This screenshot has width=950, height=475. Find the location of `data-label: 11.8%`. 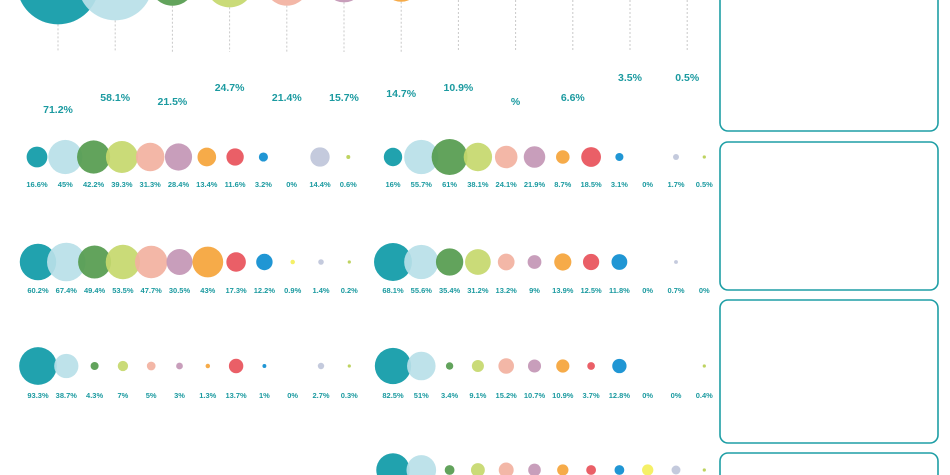

data-label: 11.8% is located at coordinates (619, 290).